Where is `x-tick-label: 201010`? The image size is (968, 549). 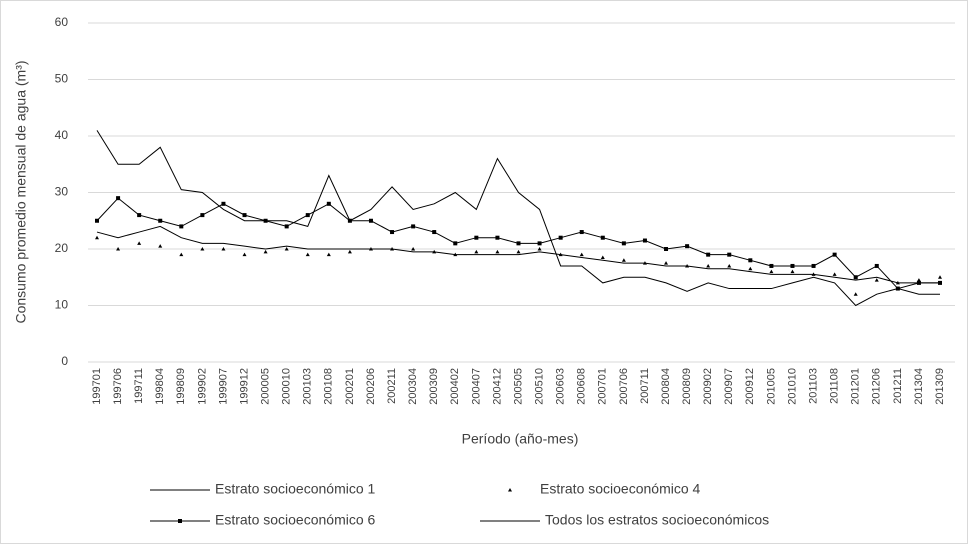
x-tick-label: 201010 is located at coordinates (792, 386).